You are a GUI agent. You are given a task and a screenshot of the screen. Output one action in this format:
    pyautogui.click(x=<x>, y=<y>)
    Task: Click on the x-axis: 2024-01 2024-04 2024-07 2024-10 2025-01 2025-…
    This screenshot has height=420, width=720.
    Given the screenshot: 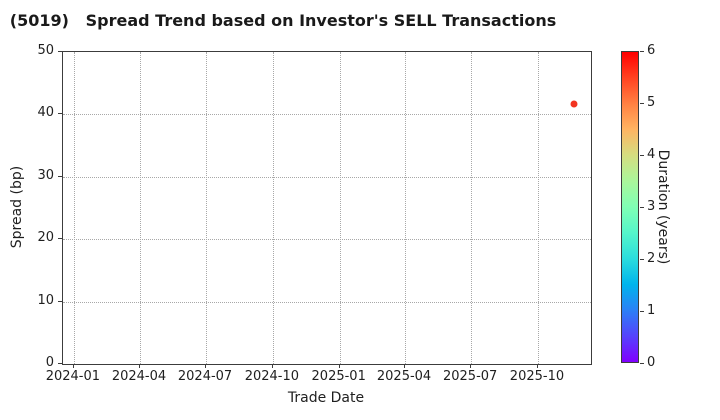 What is the action you would take?
    pyautogui.click(x=318, y=382)
    